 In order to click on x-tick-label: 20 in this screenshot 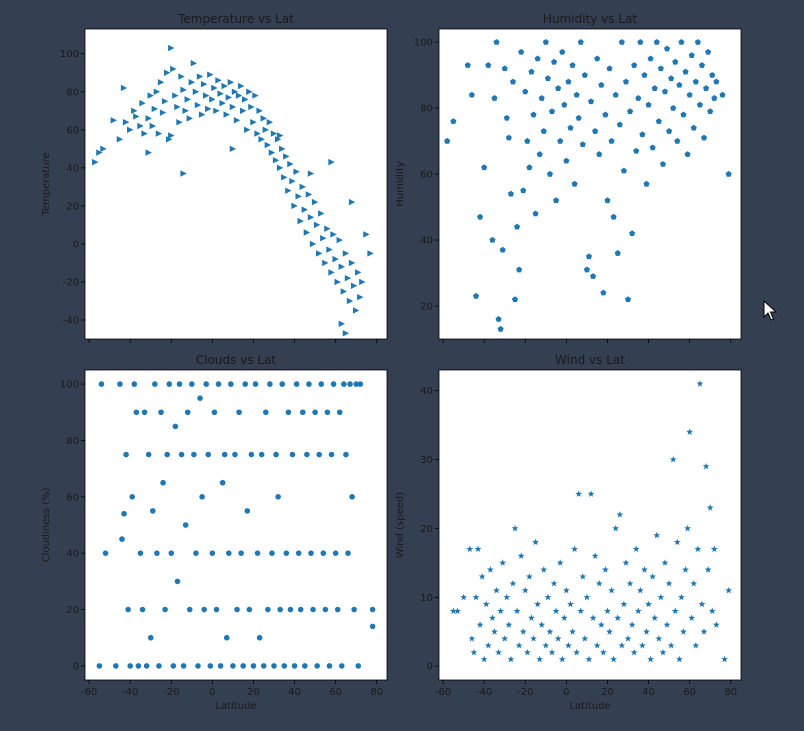, I will do `click(607, 692)`.